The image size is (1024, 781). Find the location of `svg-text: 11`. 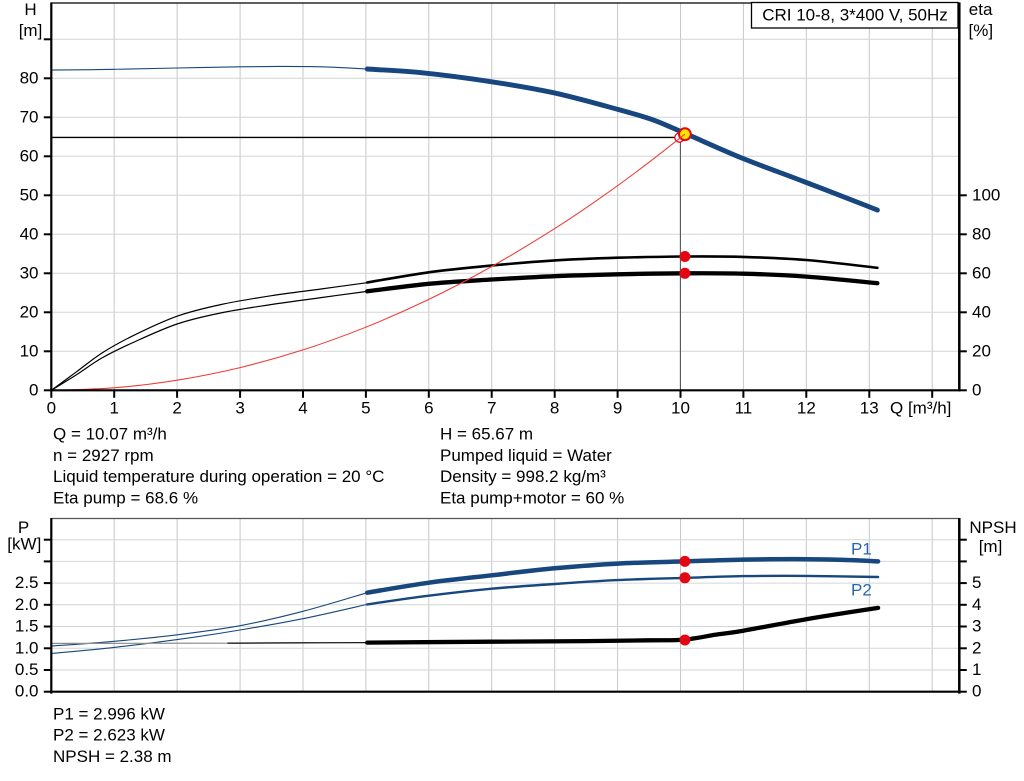

svg-text: 11 is located at coordinates (744, 408).